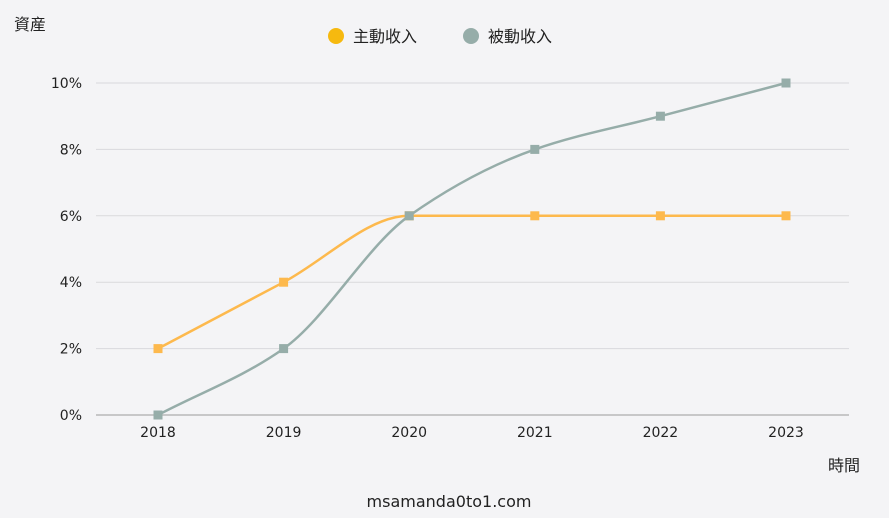  I want to click on y-tick-label: 2%, so click(71, 350).